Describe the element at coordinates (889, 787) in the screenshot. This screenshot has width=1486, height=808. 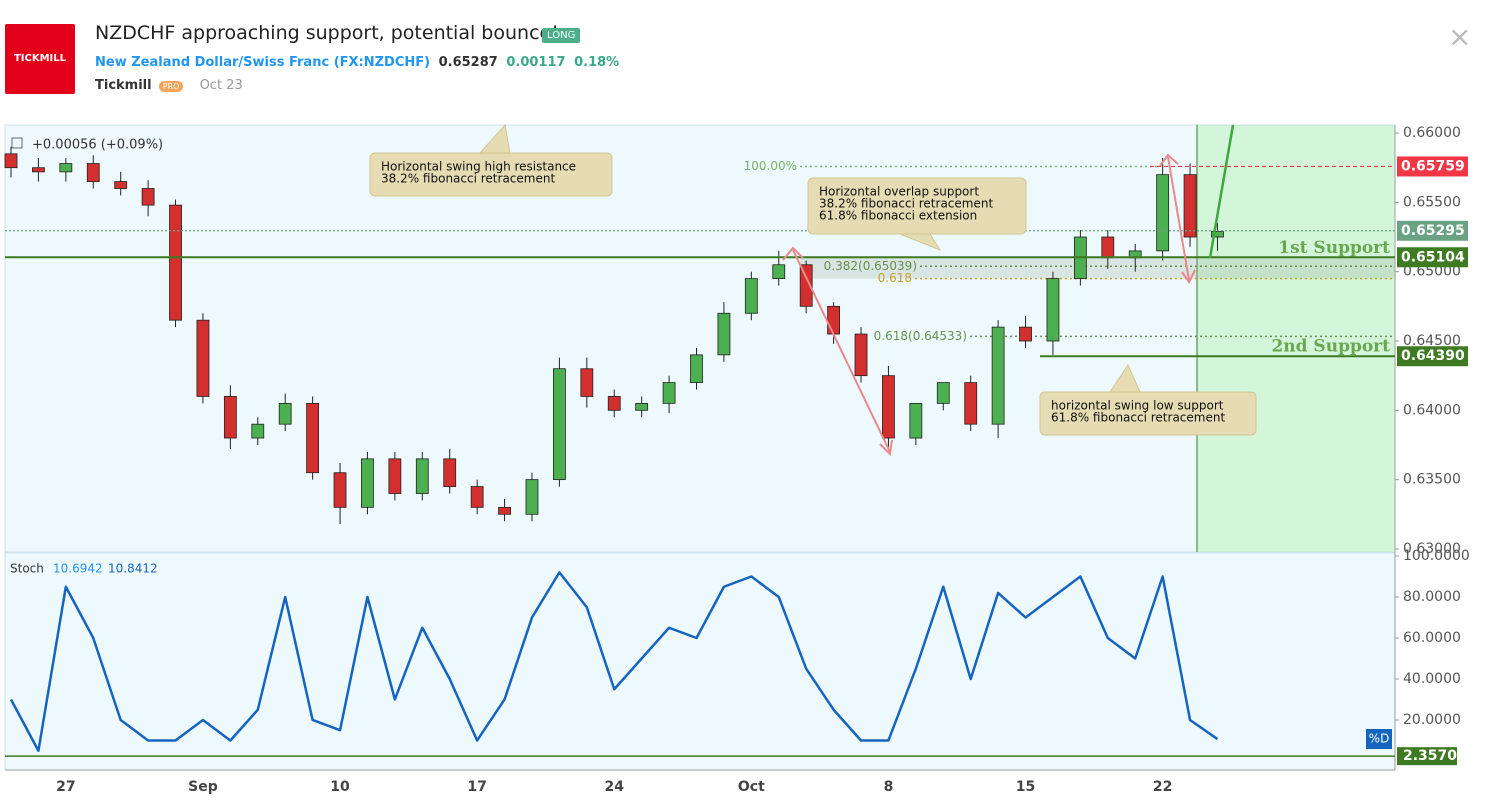
I see `x-tick-label: 8` at that location.